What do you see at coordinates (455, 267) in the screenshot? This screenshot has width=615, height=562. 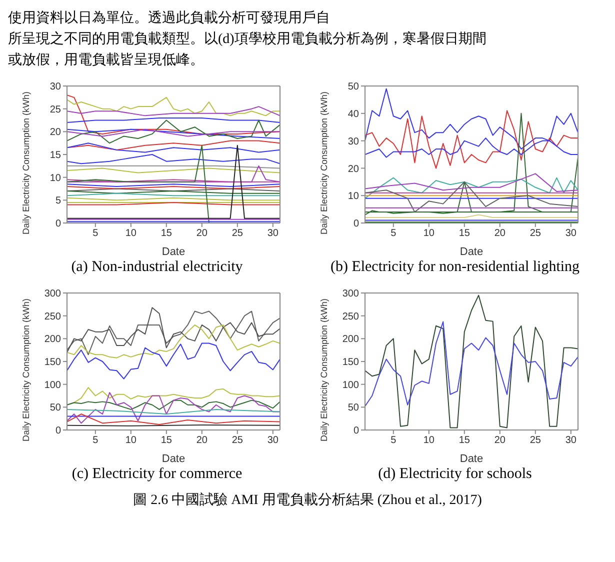 I see `text: (b) Electricity for non-residential lighting` at bounding box center [455, 267].